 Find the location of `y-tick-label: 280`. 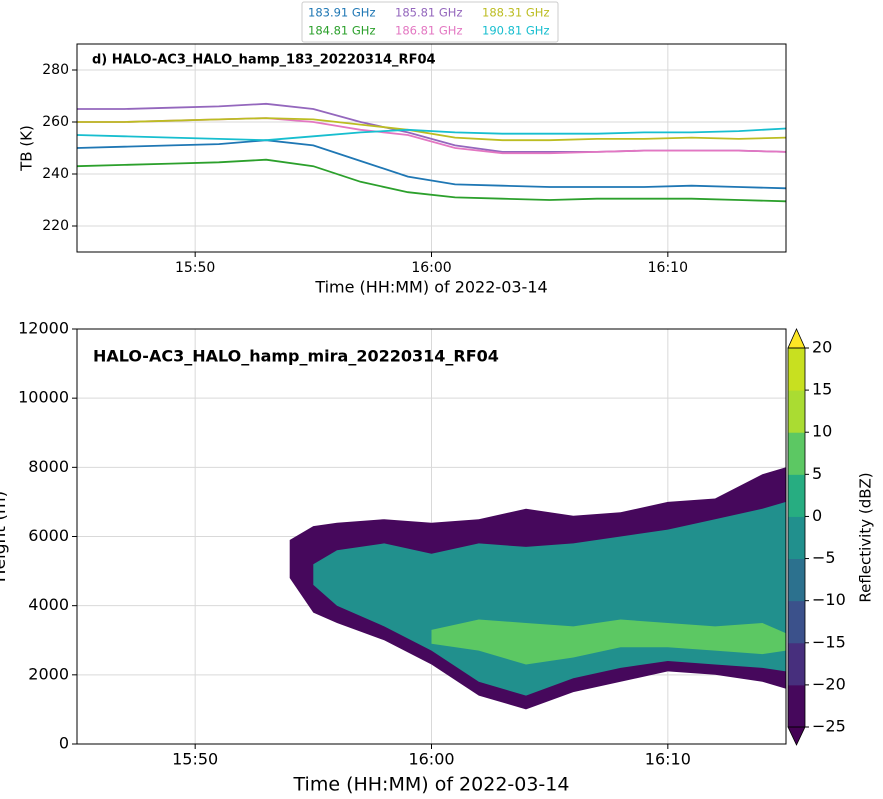

y-tick-label: 280 is located at coordinates (55, 70).